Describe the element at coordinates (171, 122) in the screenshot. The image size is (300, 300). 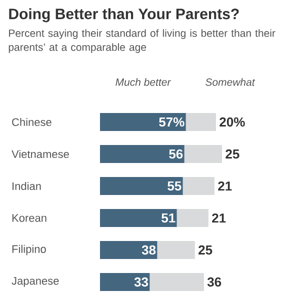
I see `data-label: 57%` at that location.